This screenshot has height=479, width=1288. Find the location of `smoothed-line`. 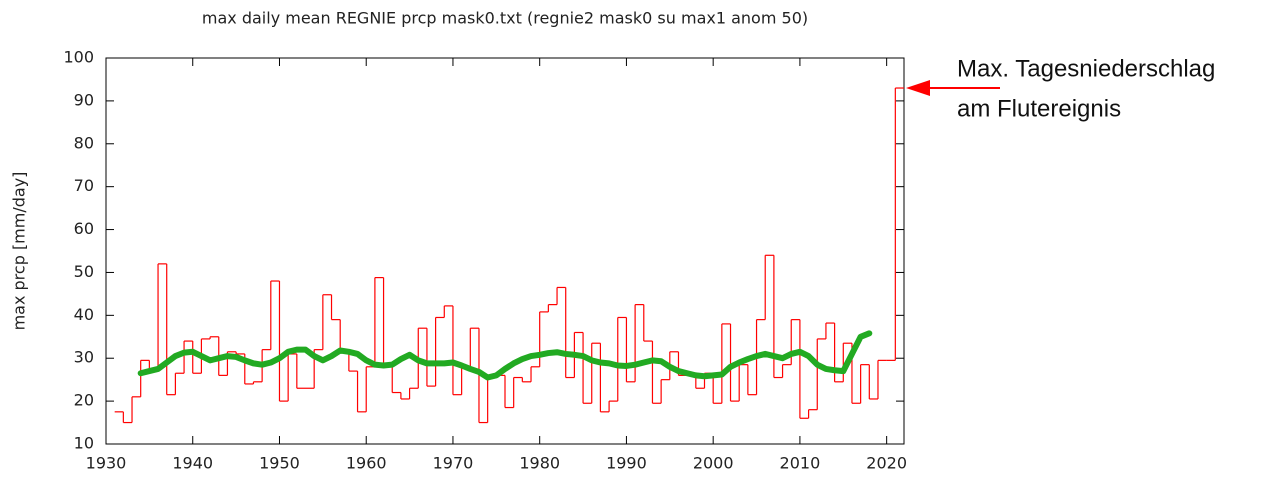

smoothed-line is located at coordinates (505, 355).